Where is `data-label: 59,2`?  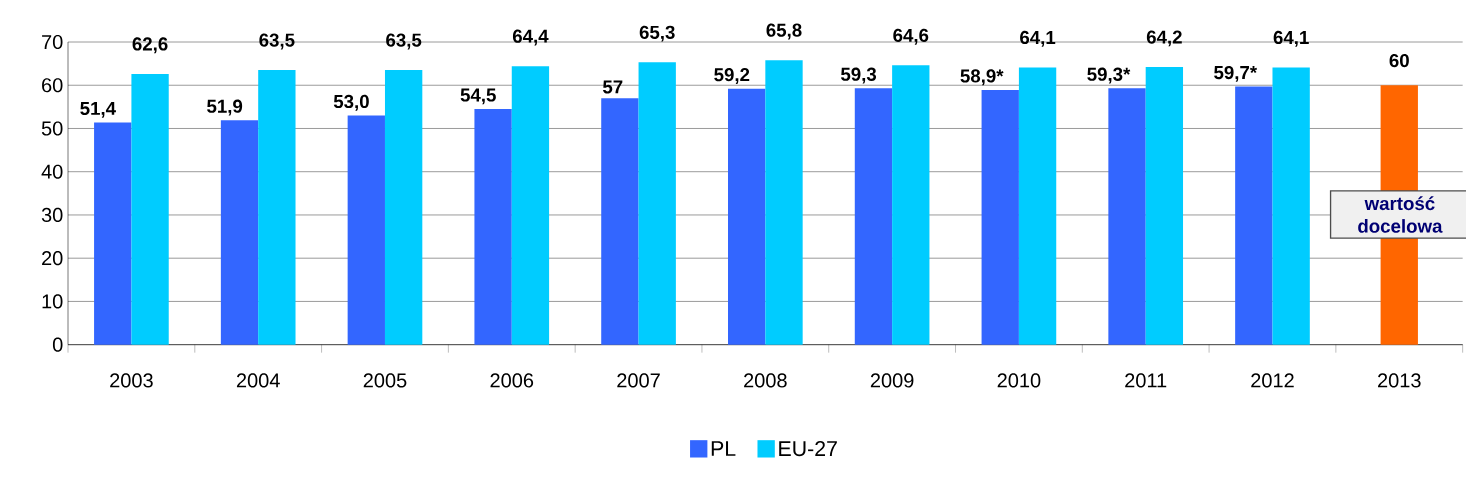 data-label: 59,2 is located at coordinates (732, 76).